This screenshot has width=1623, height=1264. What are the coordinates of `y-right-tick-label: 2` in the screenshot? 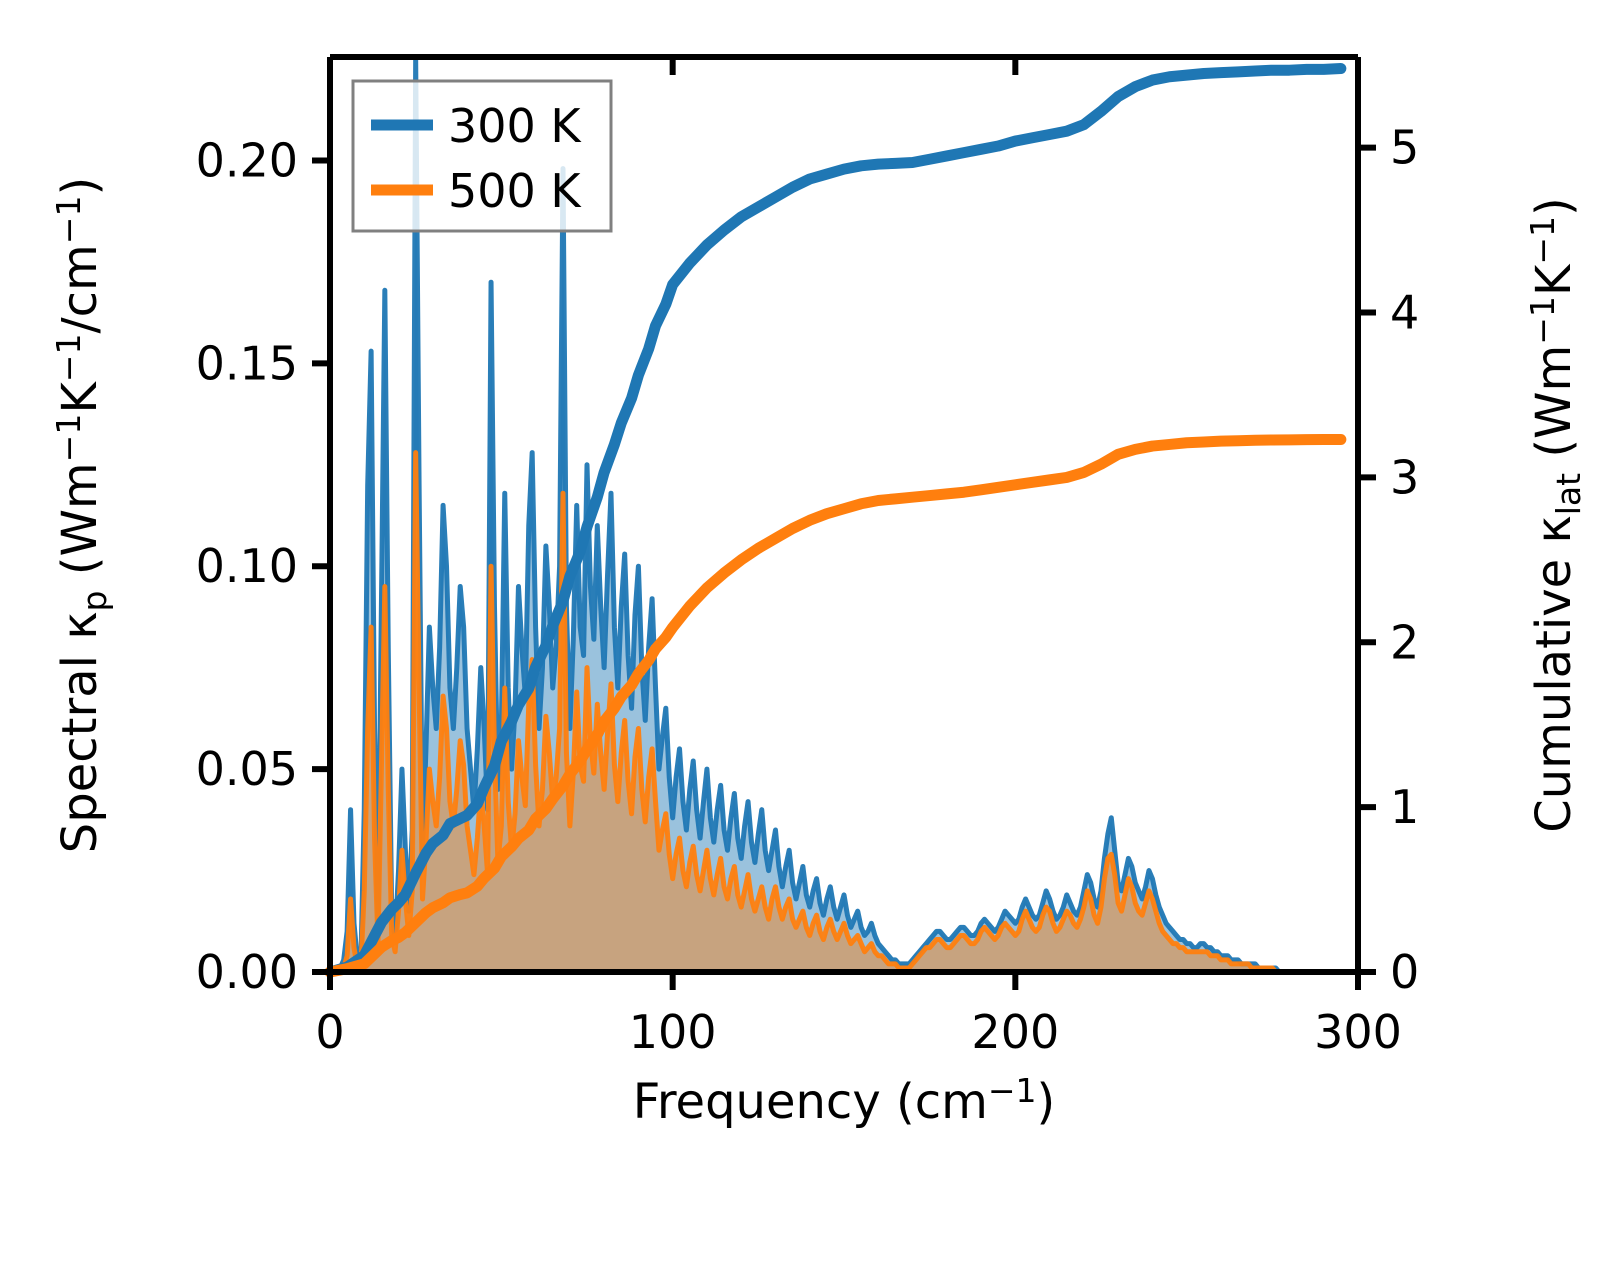 It's located at (1404, 642).